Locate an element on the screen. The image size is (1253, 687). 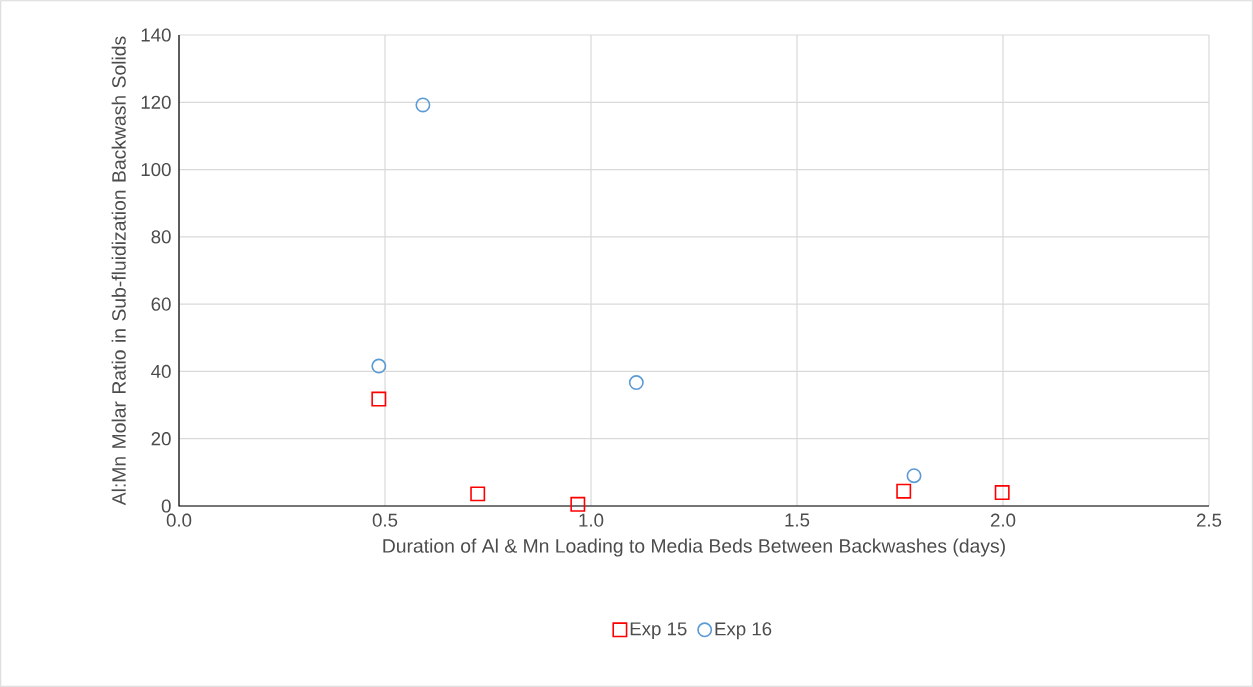
y-tick-label: 100 is located at coordinates (156, 169).